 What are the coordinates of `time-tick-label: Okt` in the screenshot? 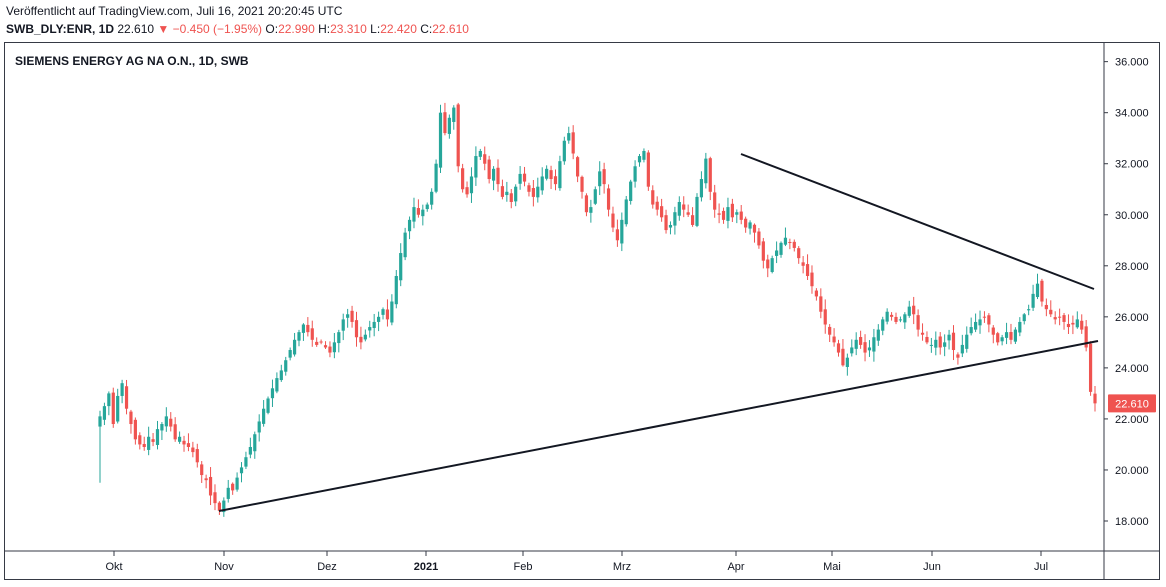 It's located at (113, 567).